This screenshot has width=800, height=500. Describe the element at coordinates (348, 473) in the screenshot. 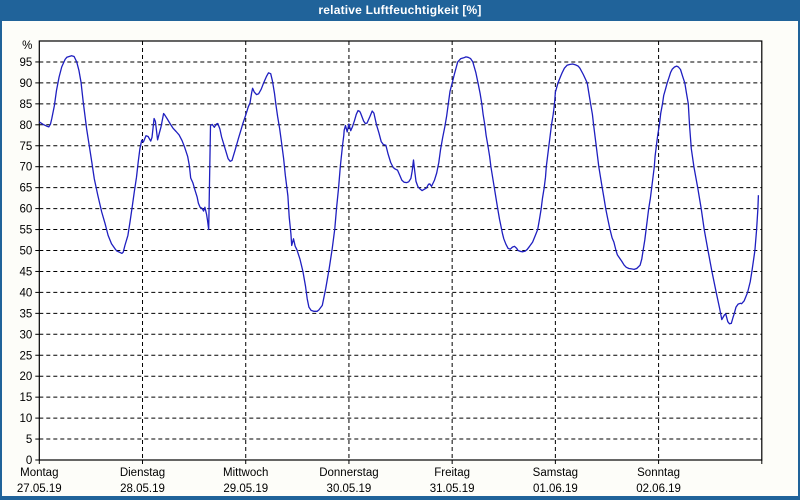

I see `day-name-label: Donnerstag` at that location.